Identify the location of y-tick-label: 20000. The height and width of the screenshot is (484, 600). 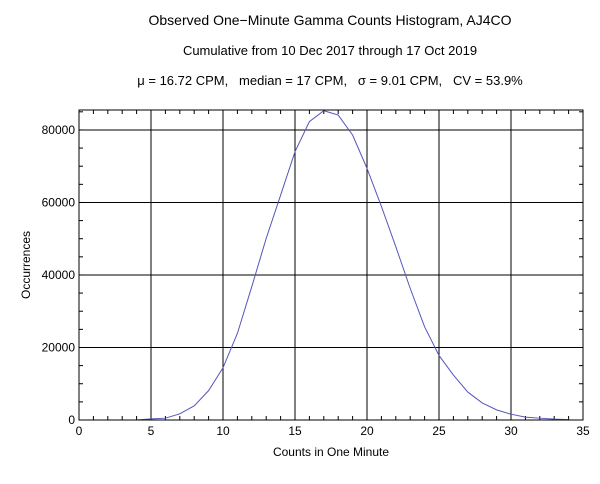
(59, 347).